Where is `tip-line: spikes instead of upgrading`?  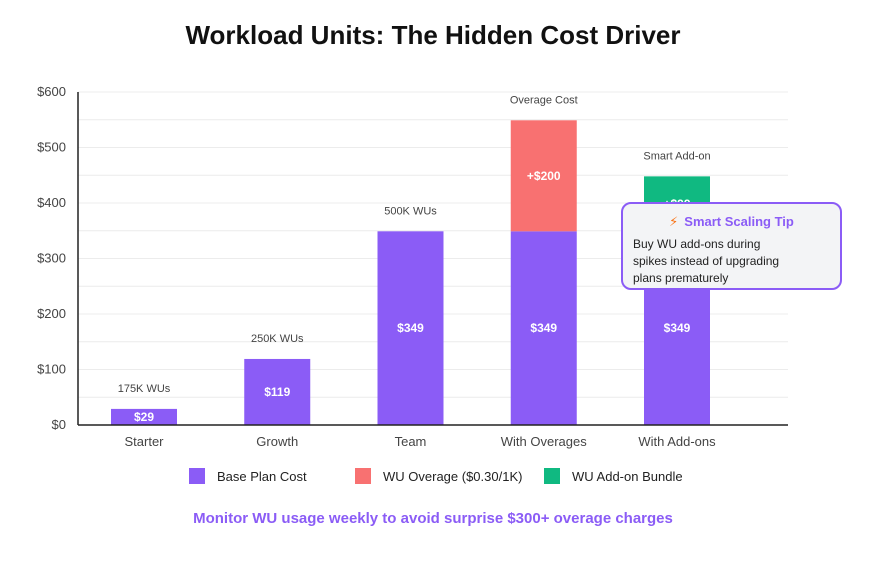 tip-line: spikes instead of upgrading is located at coordinates (706, 261).